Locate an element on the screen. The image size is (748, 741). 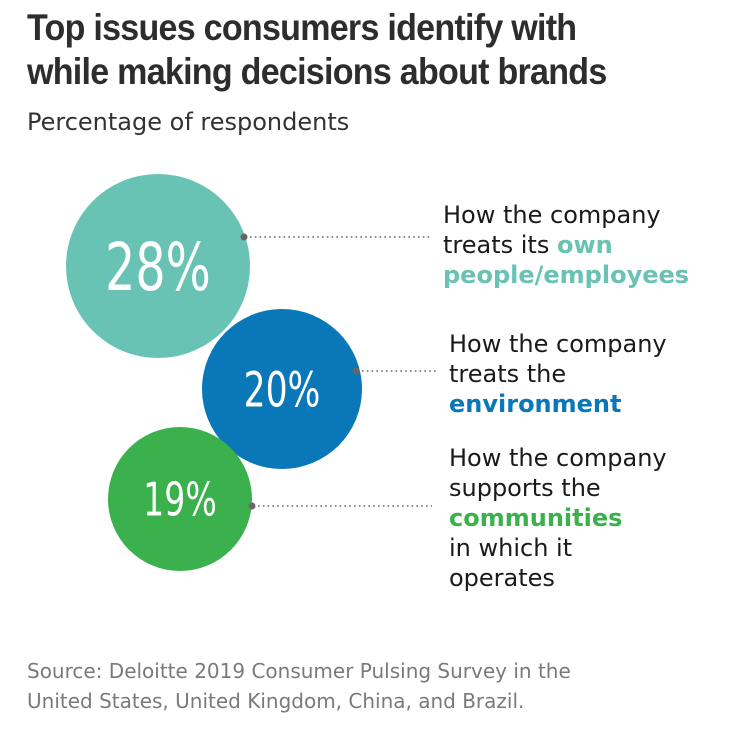
title-line-2: while making decisions about brands is located at coordinates (317, 71).